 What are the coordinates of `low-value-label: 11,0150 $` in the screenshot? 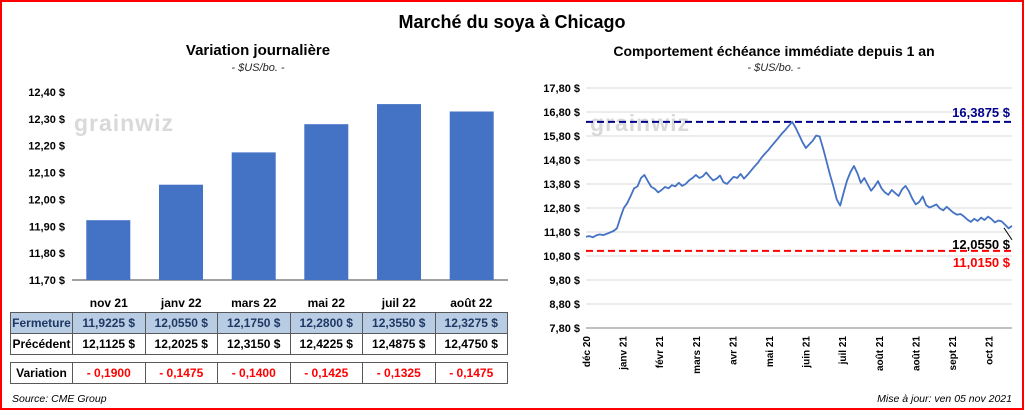 It's located at (981, 262).